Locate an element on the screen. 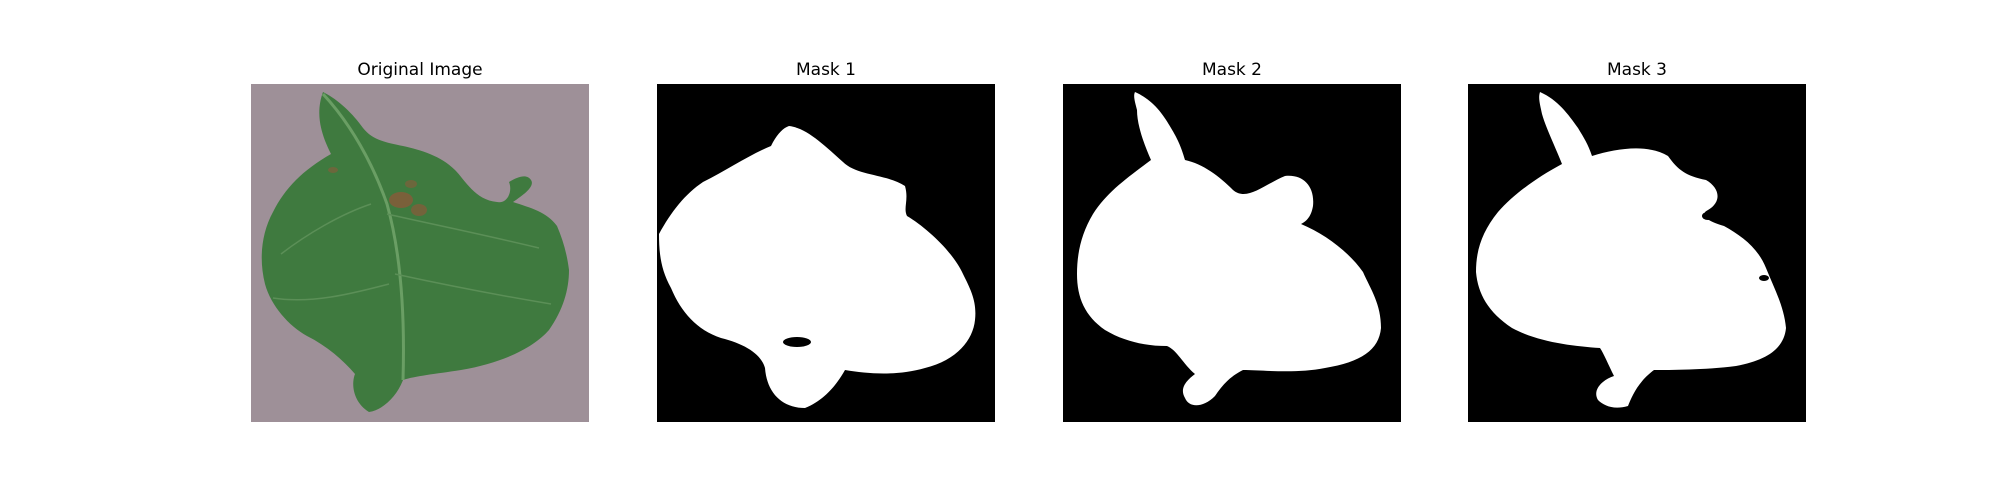 The width and height of the screenshot is (2000, 500). mask-3-image is located at coordinates (1637, 253).